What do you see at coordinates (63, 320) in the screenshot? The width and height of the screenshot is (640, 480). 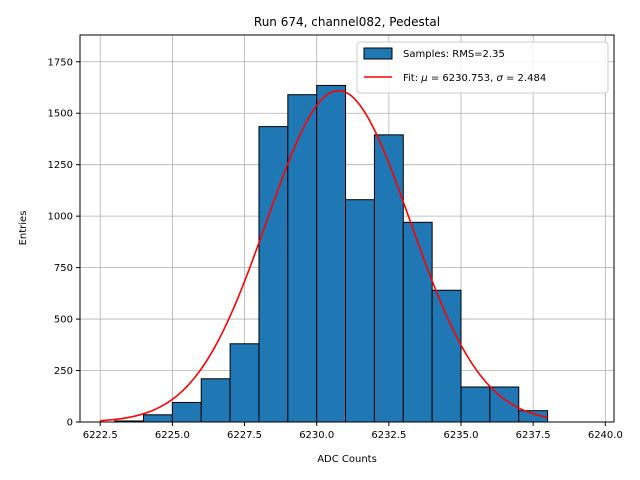 I see `y-tick-label: 500` at bounding box center [63, 320].